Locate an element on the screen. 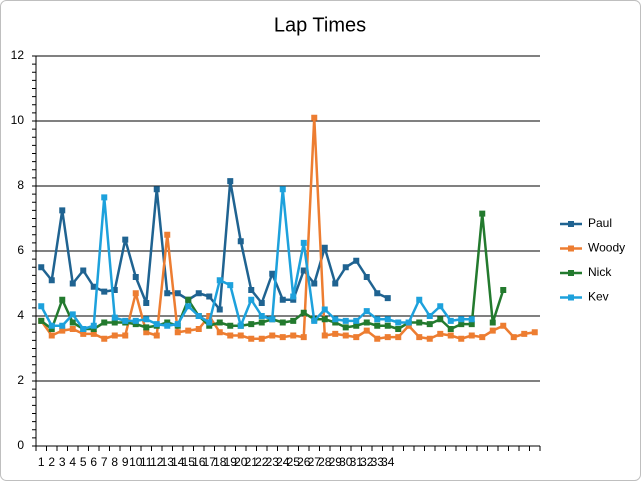 The image size is (641, 486). x-tick-label: 25 is located at coordinates (294, 462).